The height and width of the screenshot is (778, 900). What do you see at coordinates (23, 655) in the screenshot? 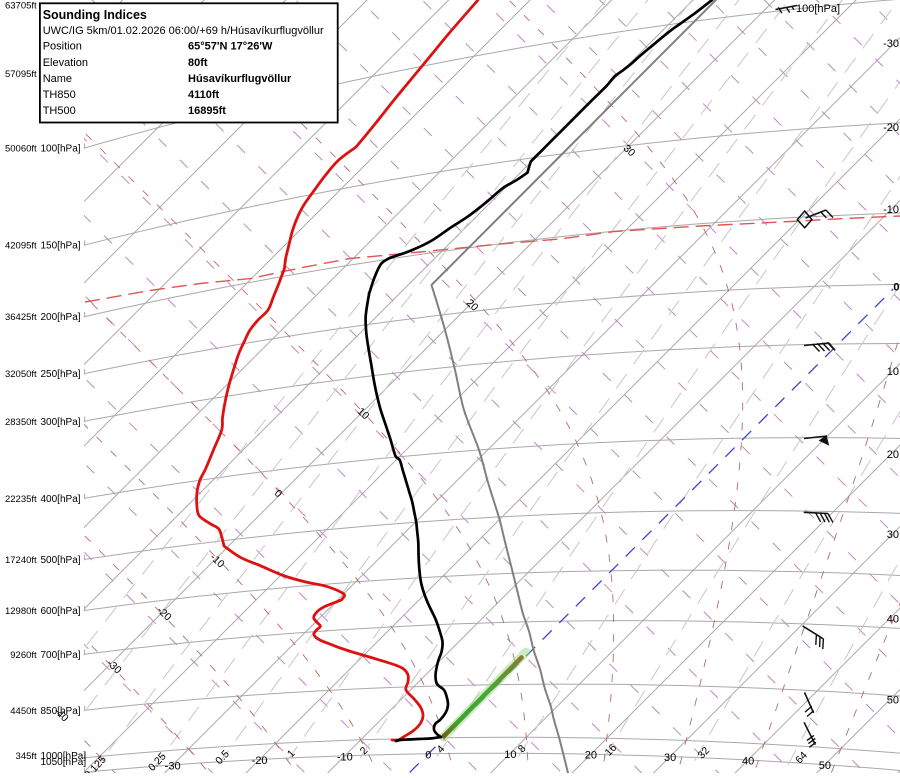
I see `svg-text: 9260ft` at bounding box center [23, 655].